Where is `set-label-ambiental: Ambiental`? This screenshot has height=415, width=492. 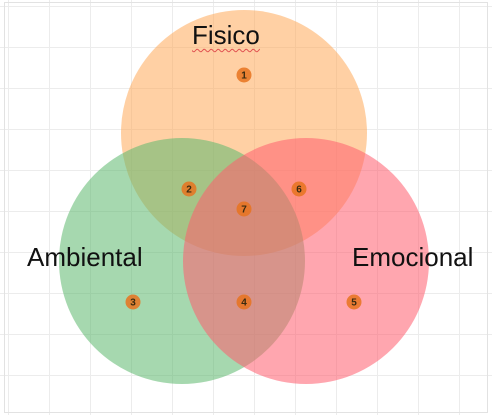
set-label-ambiental: Ambiental is located at coordinates (85, 257).